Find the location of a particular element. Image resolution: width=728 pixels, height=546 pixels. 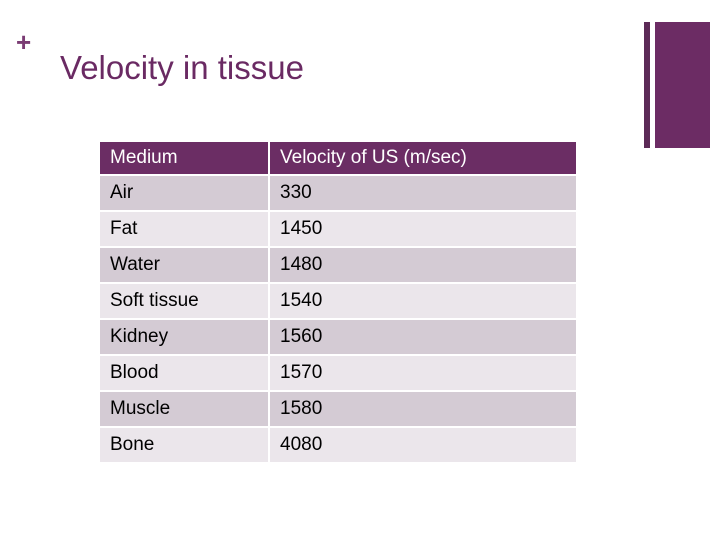

medium-cell: Air is located at coordinates (184, 193).